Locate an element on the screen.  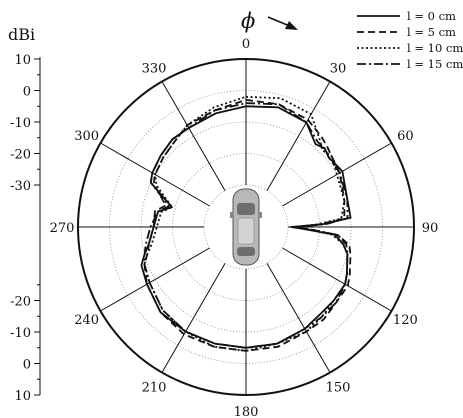
angle-label-150: 150 is located at coordinates (338, 387).